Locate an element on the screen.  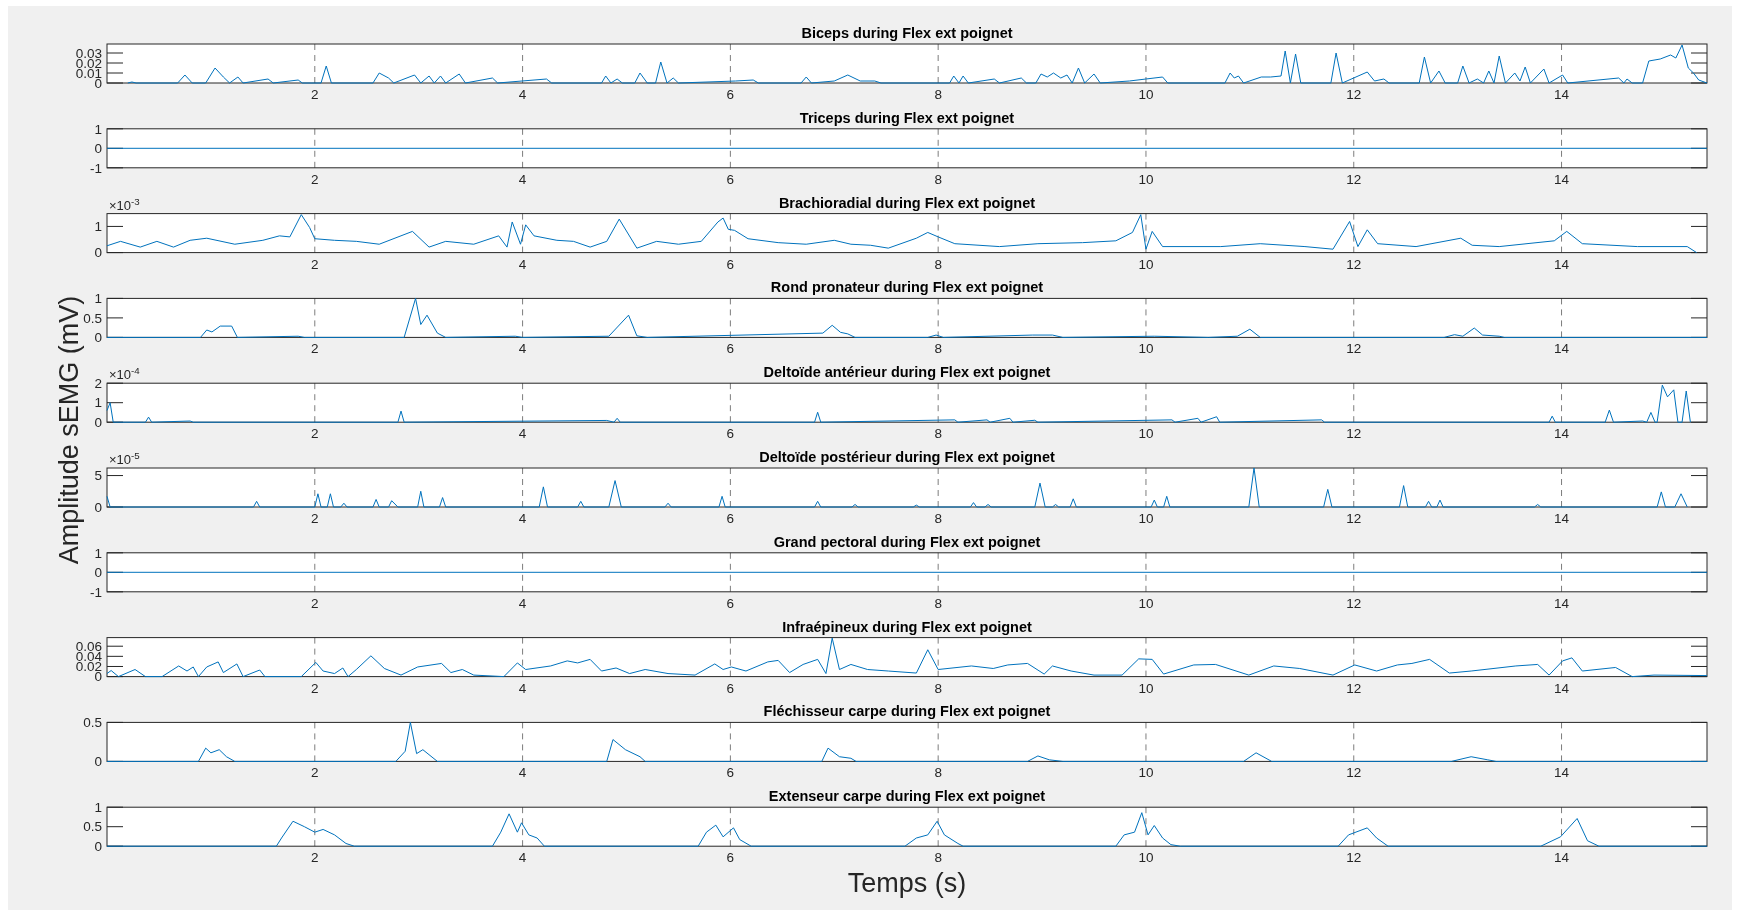
chart-title: Biceps during Flex ext poignet is located at coordinates (907, 33).